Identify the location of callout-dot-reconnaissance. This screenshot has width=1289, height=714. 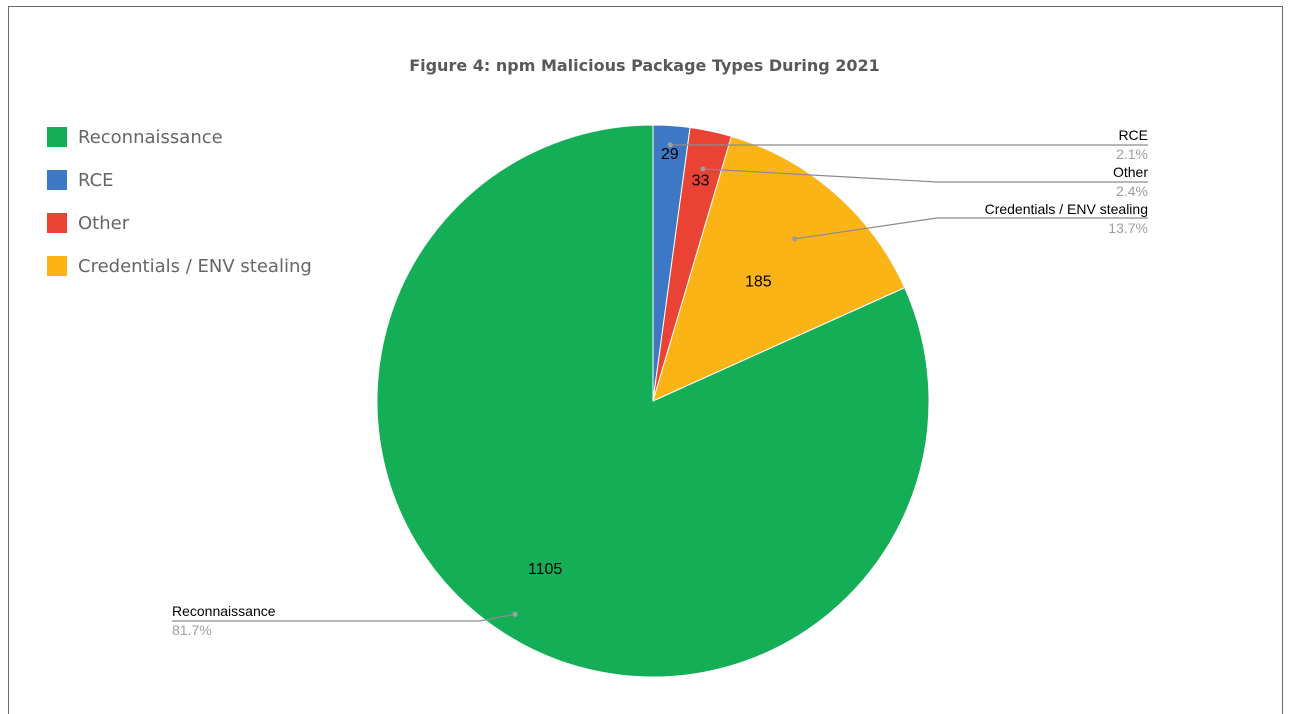
(515, 614).